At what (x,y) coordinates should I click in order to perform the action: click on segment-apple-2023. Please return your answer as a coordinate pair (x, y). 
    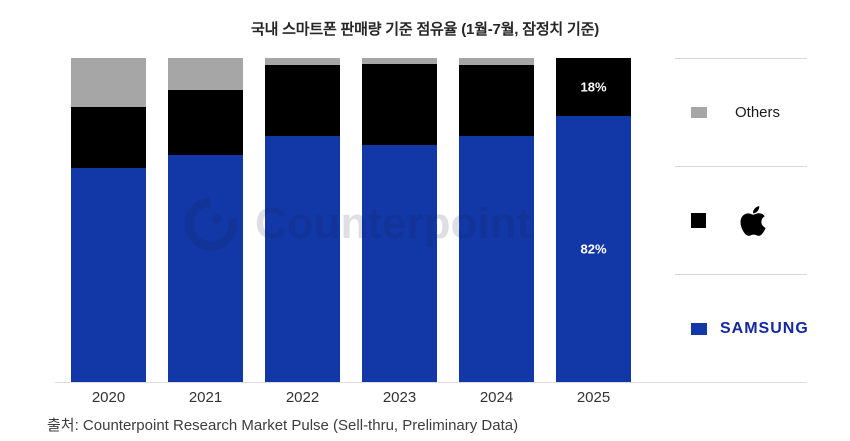
    Looking at the image, I should click on (399, 105).